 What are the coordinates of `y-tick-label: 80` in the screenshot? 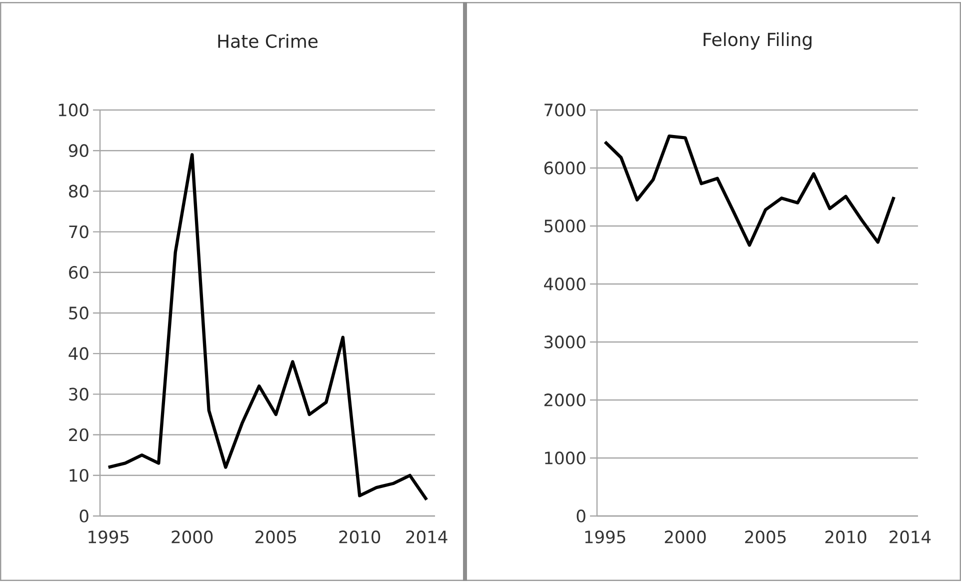 It's located at (78, 191).